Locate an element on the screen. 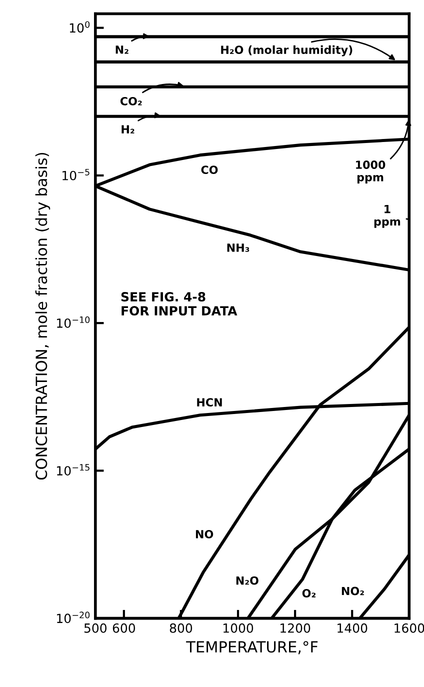 Image resolution: width=424 pixels, height=687 pixels. y-axis-title: CONCENTRATION, mole fraction (dry basis) is located at coordinates (42, 316).